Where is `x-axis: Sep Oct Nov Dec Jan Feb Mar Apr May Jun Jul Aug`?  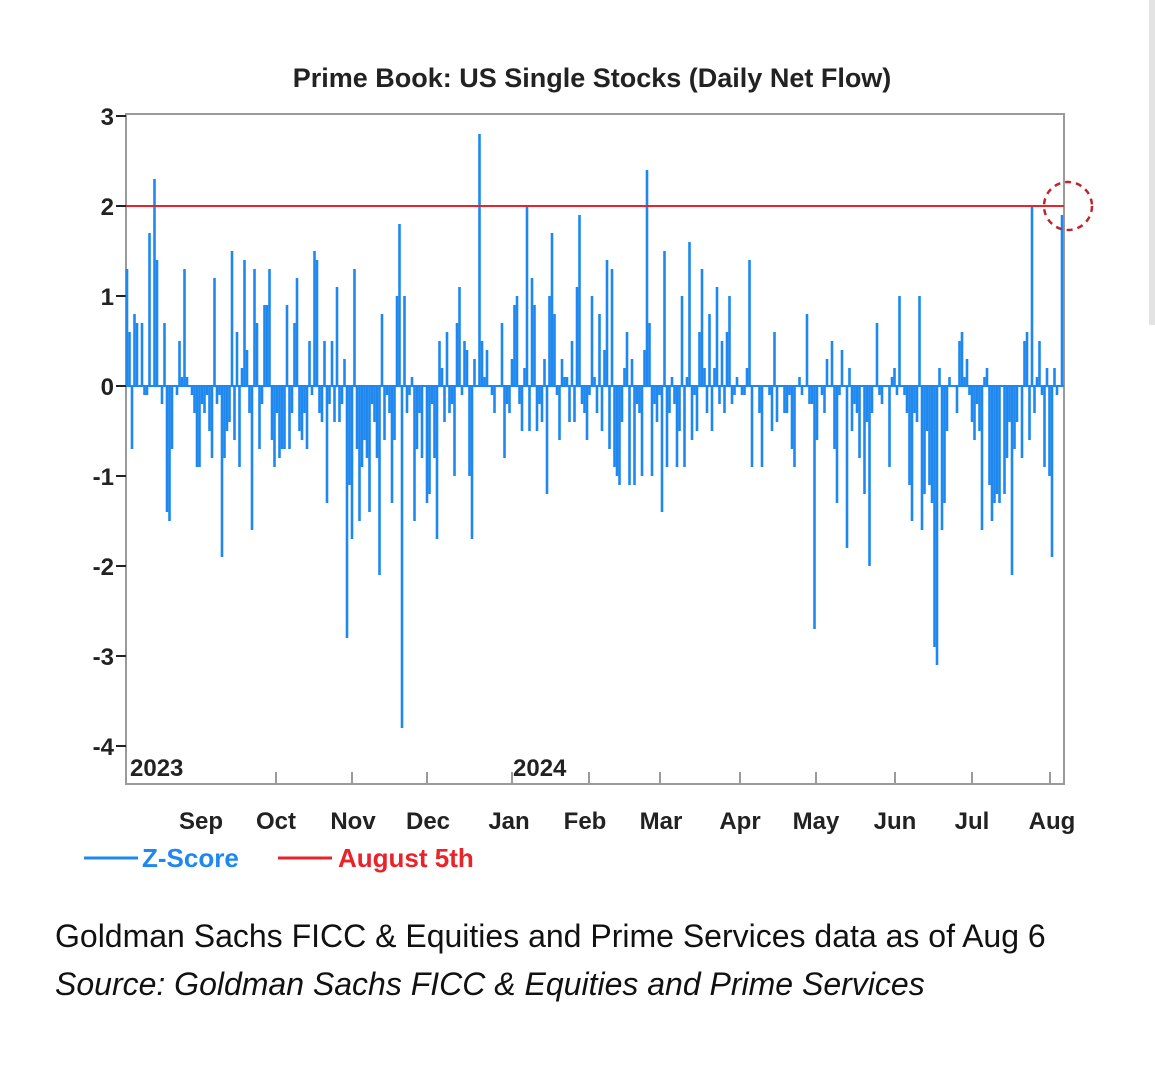 x-axis: Sep Oct Nov Dec Jan Feb Mar Apr May Jun Jul Aug is located at coordinates (600, 803).